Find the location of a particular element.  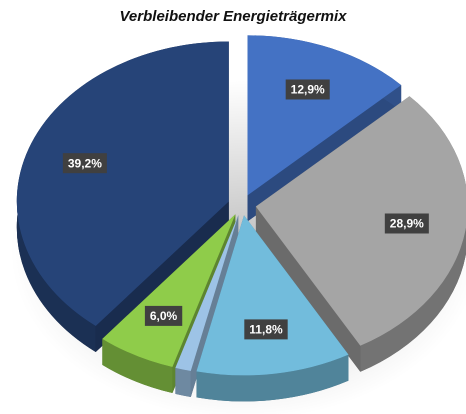

data-label: 28,9% is located at coordinates (407, 224).